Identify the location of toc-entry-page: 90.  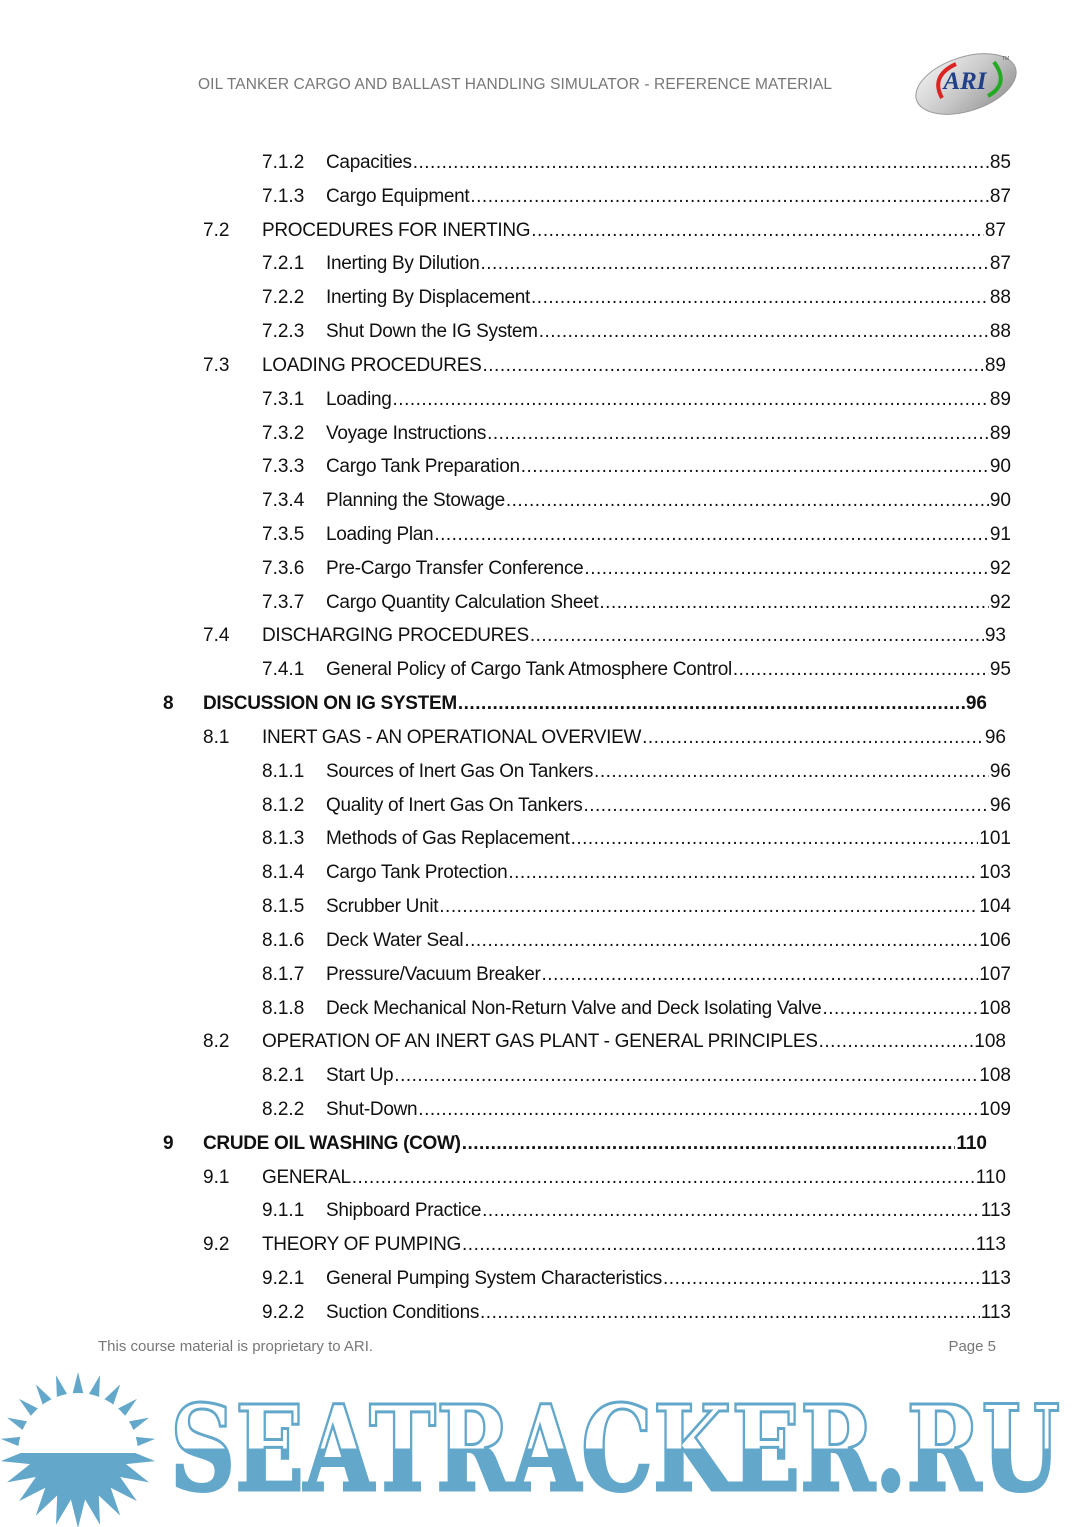
(1000, 501).